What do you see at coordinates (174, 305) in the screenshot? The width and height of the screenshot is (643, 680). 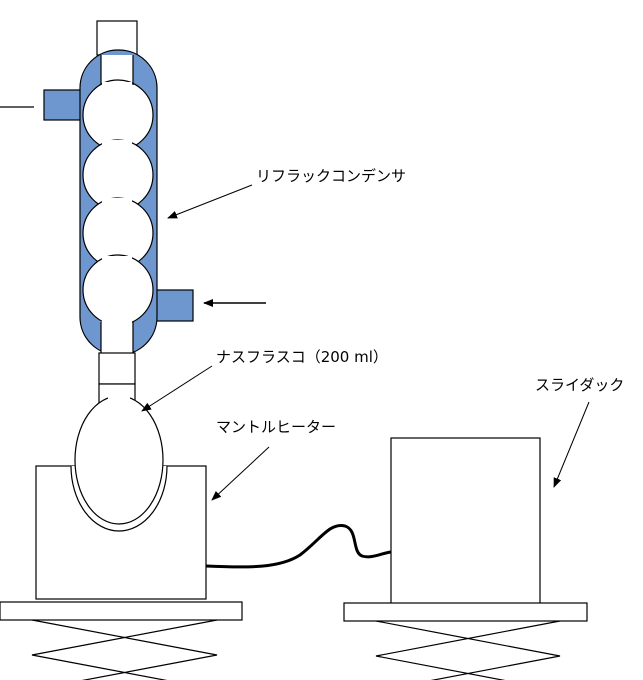 I see `water-inlet` at bounding box center [174, 305].